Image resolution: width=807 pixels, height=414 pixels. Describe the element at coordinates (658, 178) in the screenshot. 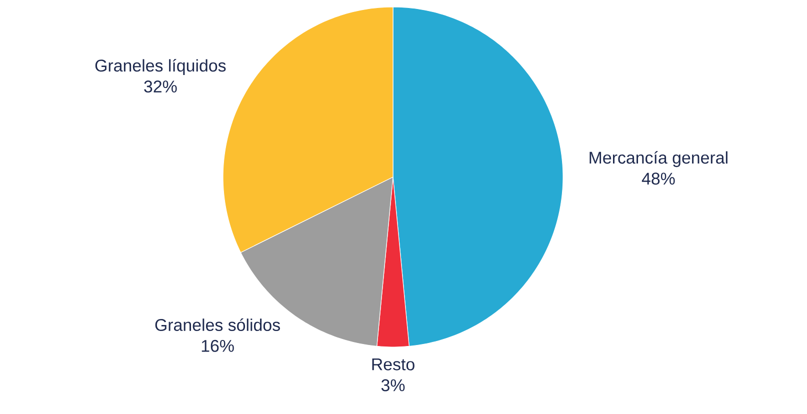

I see `data-label: 48%` at that location.